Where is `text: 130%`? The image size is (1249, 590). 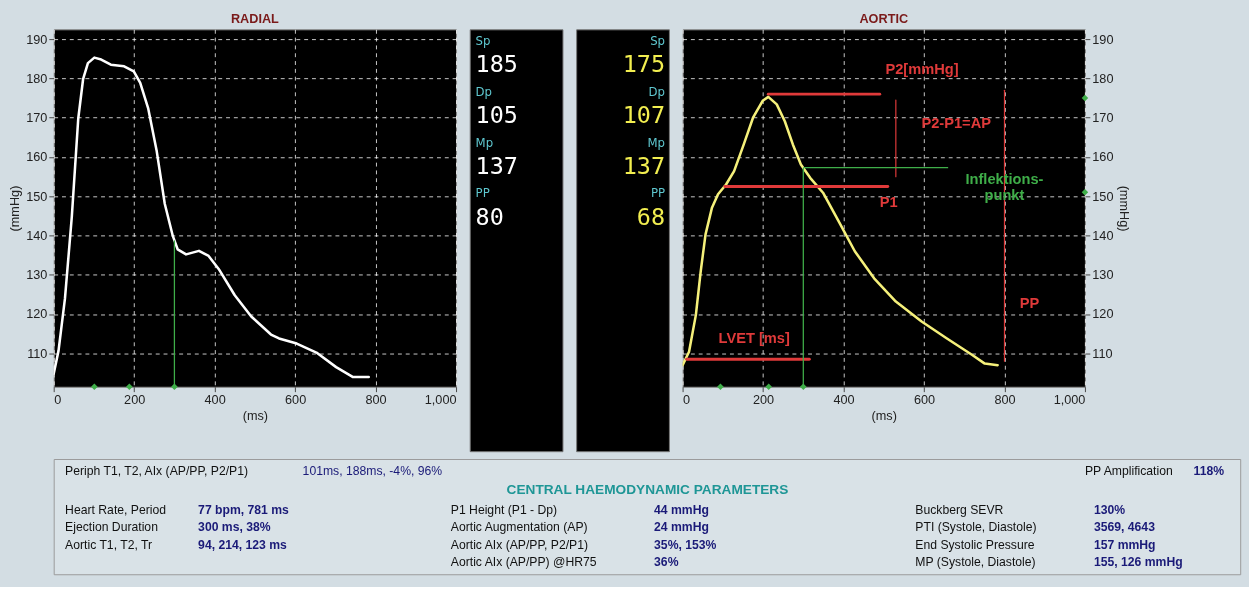 text: 130% is located at coordinates (1109, 509).